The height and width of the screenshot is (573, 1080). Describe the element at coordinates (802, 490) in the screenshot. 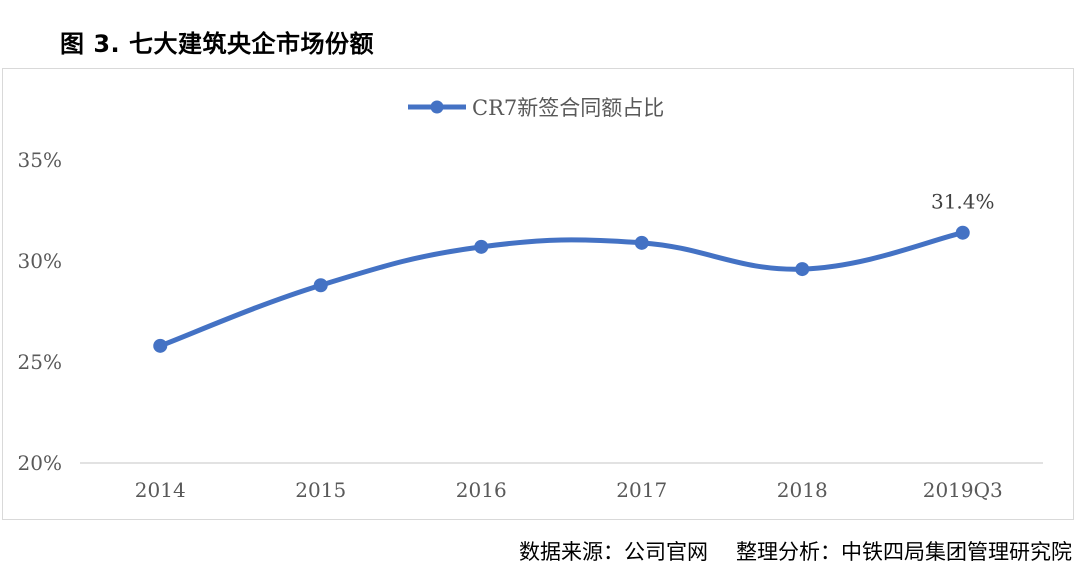

I see `x-tick-label: 2018` at that location.